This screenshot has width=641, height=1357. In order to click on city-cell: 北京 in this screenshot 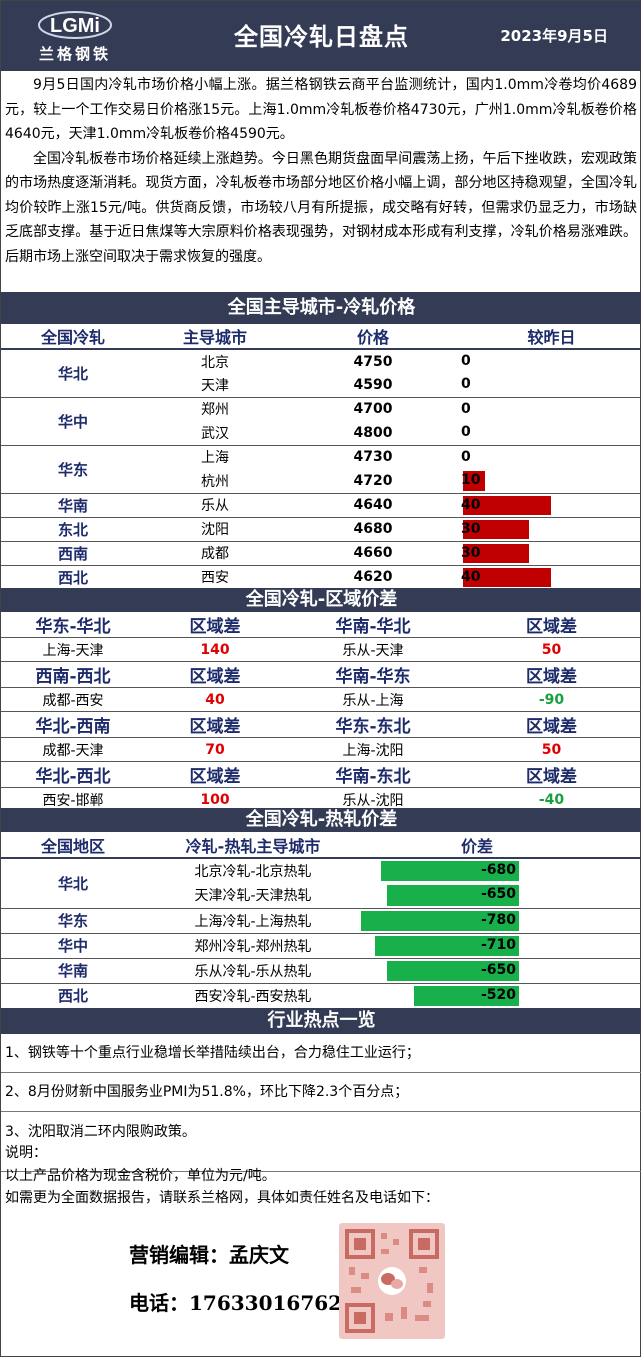, I will do `click(215, 362)`.